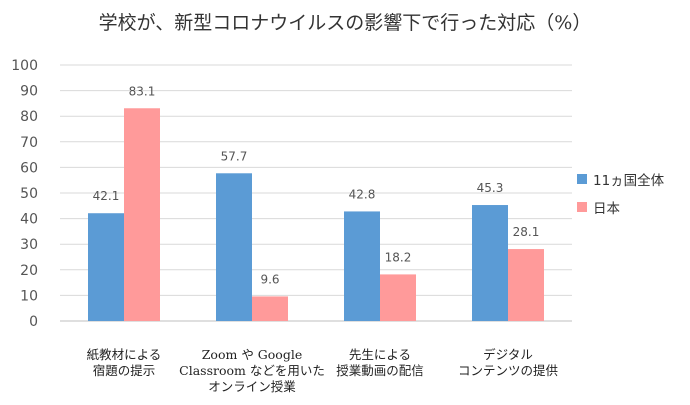  I want to click on y-tick-label: 60, so click(29, 168).